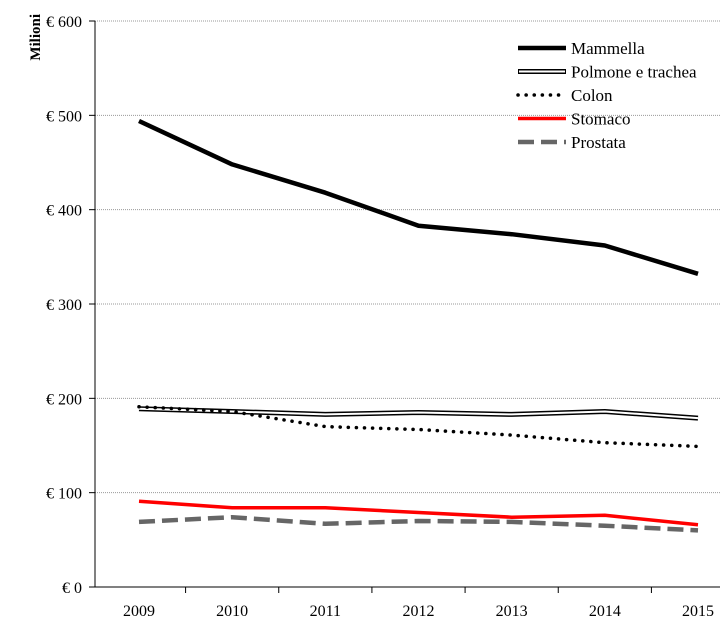 The width and height of the screenshot is (726, 624). I want to click on series-polmone-e-trachea, so click(418, 413).